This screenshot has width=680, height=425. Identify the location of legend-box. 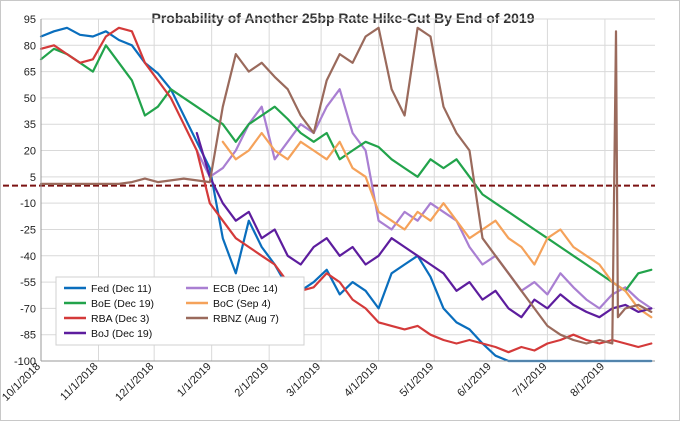
(180, 311).